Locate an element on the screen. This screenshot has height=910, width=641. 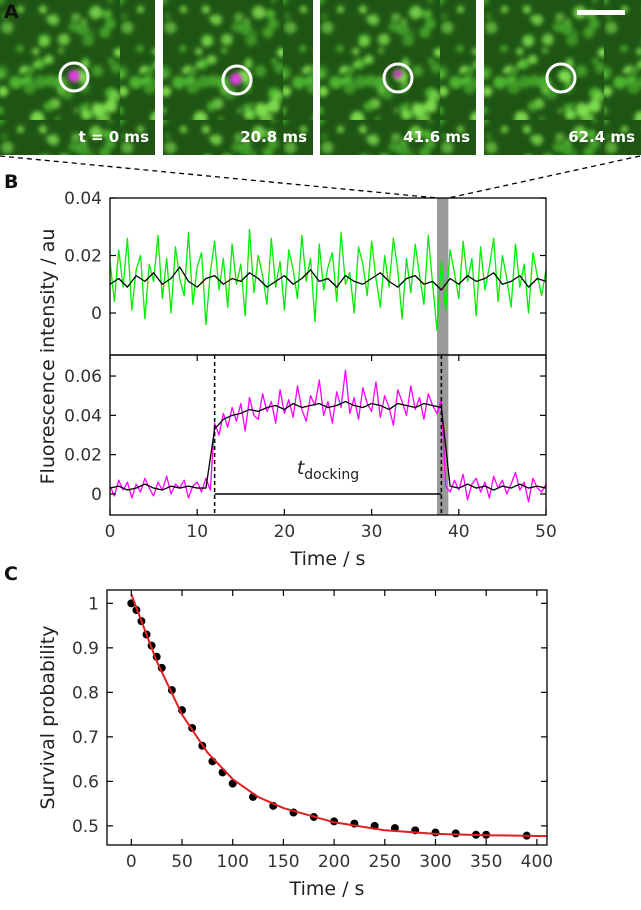
frame-time: 20.8 ms is located at coordinates (273, 137).